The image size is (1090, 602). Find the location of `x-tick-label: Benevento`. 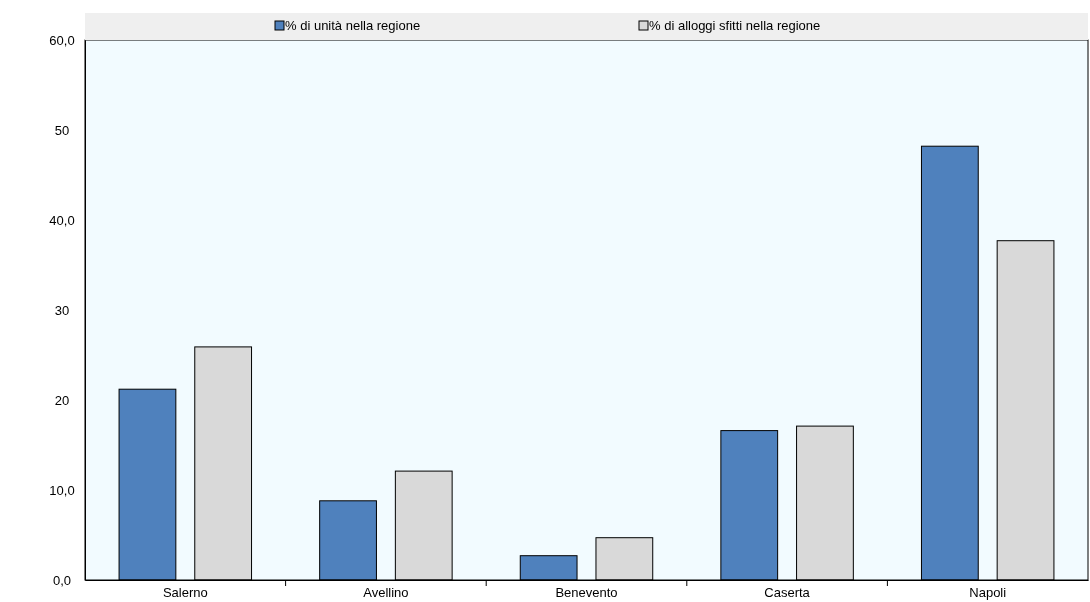

x-tick-label: Benevento is located at coordinates (586, 593).